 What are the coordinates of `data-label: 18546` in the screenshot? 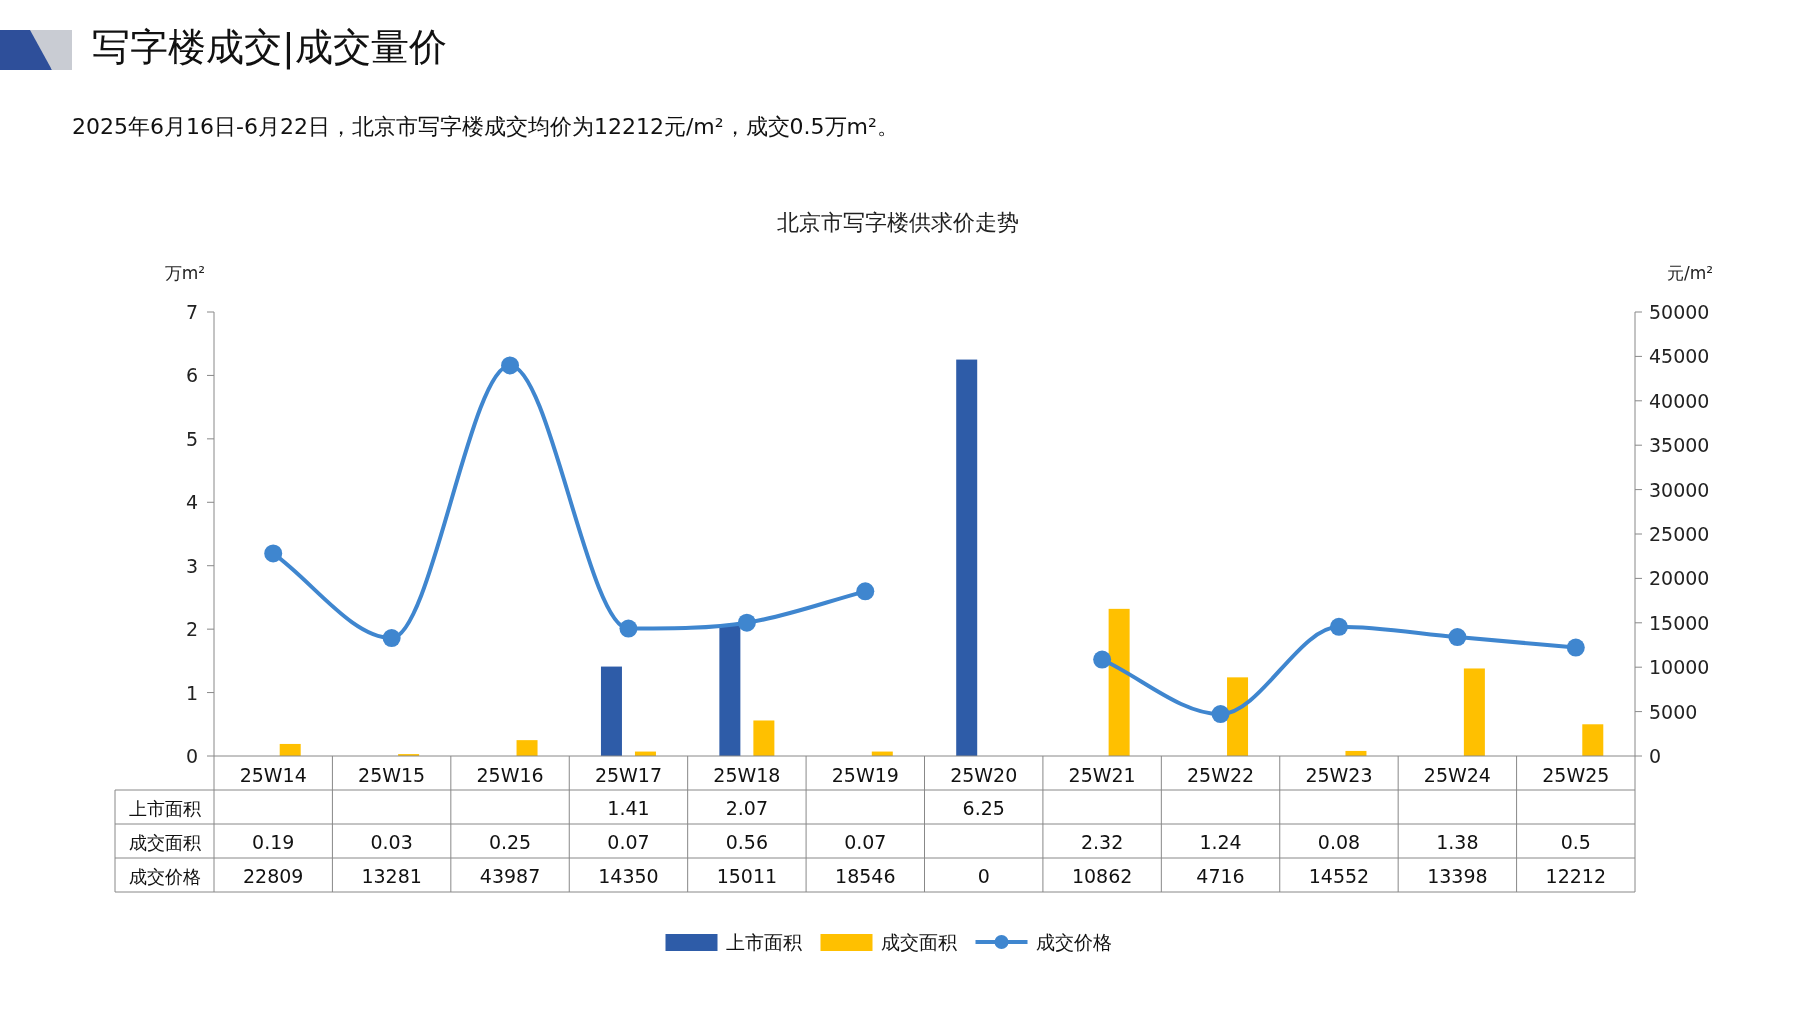 It's located at (865, 876).